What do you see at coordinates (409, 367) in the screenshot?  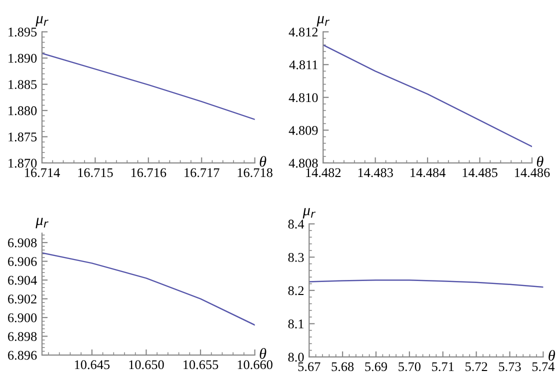 I see `x-tick-label: 5.70` at bounding box center [409, 367].